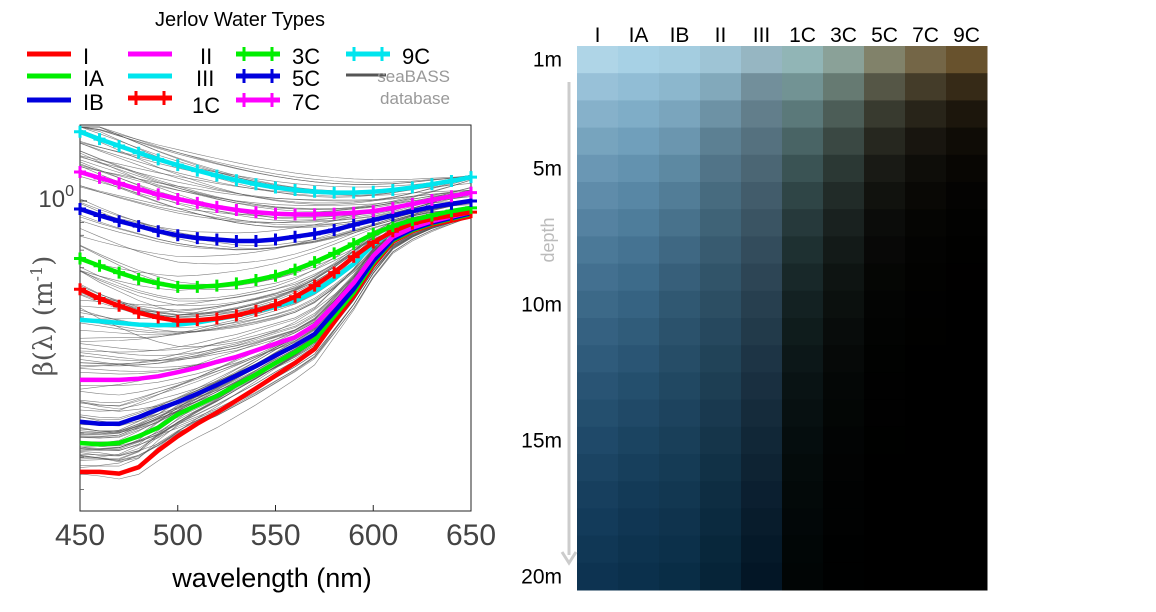 The image size is (1156, 612). Describe the element at coordinates (966, 35) in the screenshot. I see `column-header-9c: 9C` at that location.